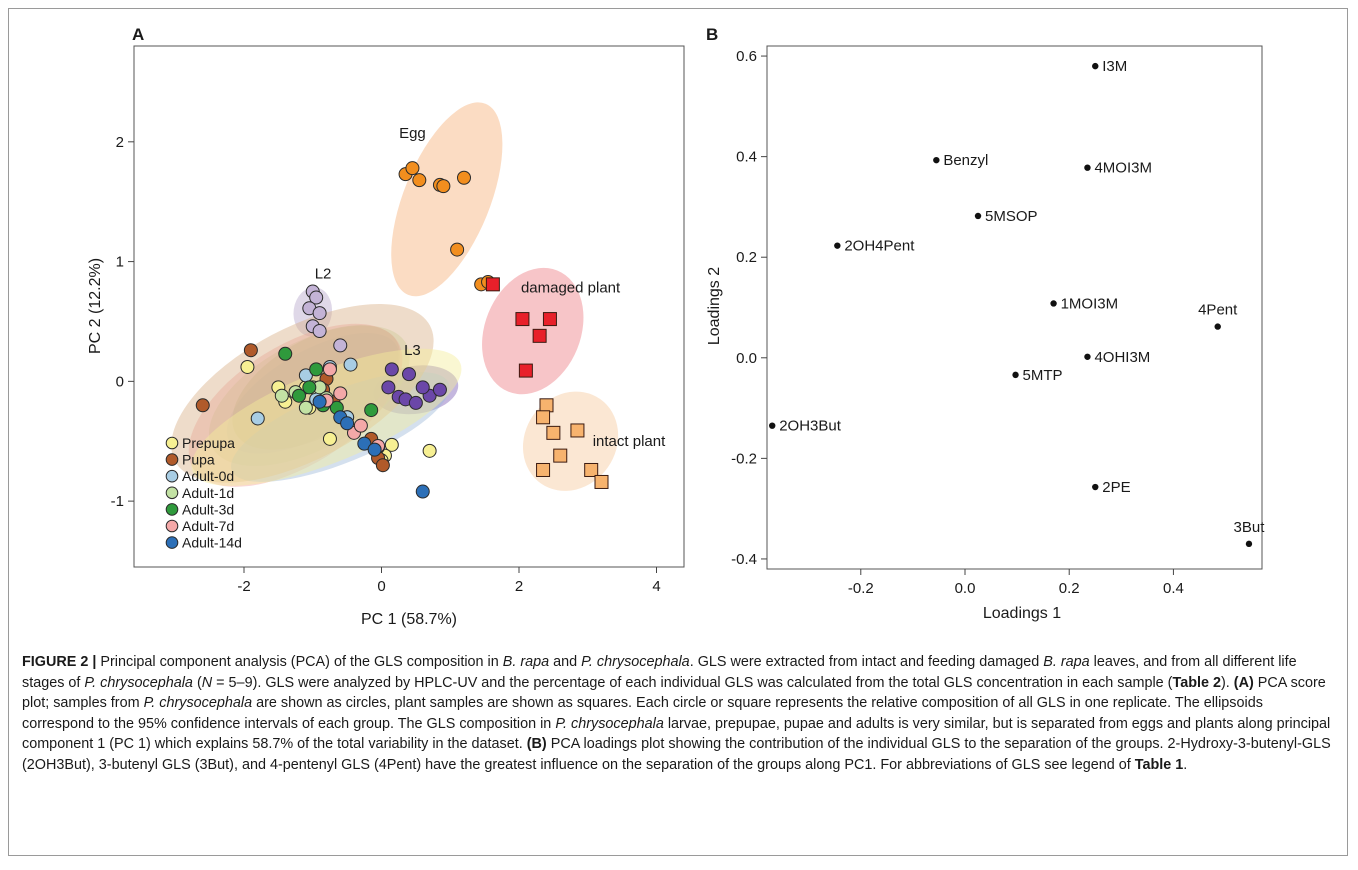 The height and width of the screenshot is (870, 1358). I want to click on y-tick-label: 0, so click(120, 381).